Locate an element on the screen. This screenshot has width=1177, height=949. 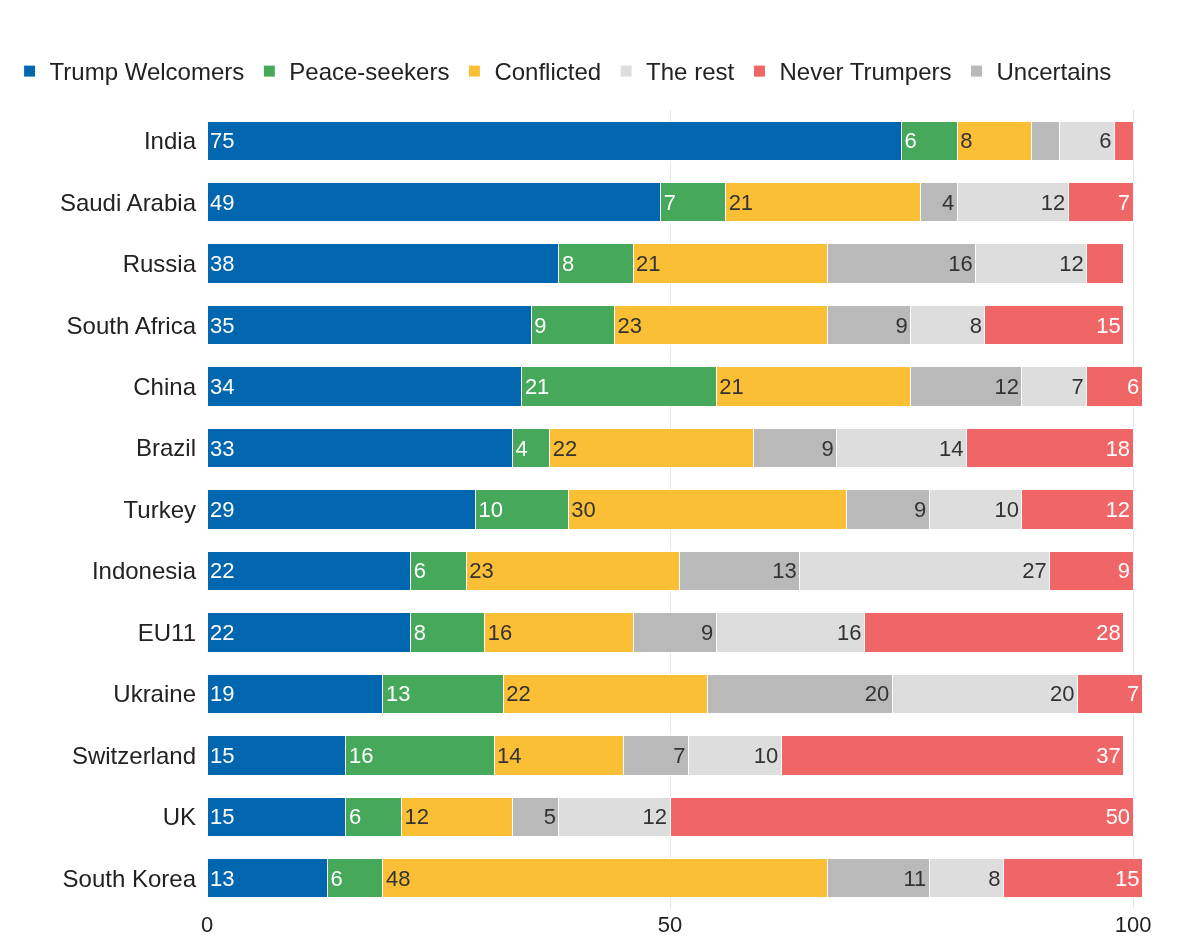
data-label: 11 is located at coordinates (915, 878).